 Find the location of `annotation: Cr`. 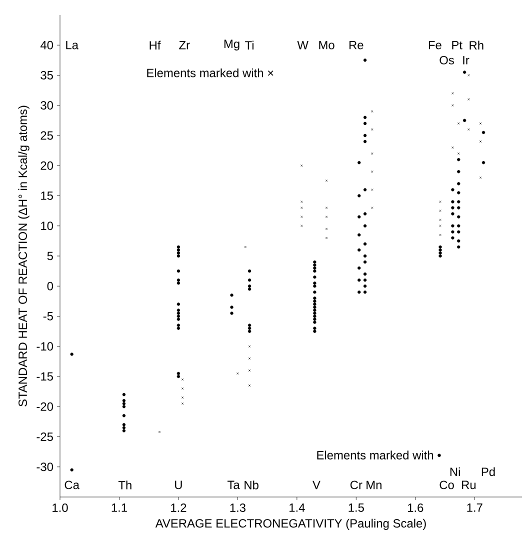

annotation: Cr is located at coordinates (356, 485).